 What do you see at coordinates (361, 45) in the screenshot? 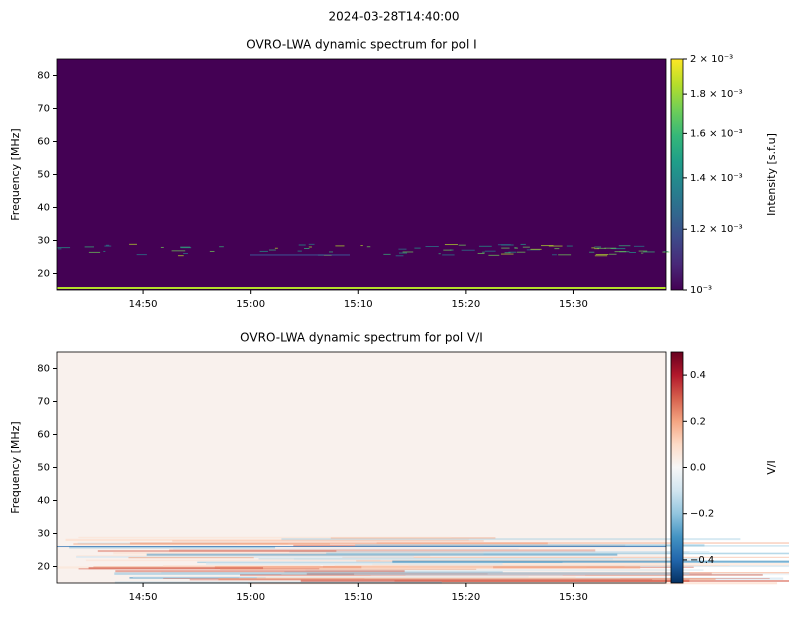
I see `axes-title: OVRO-LWA dynamic spectrum for pol I` at bounding box center [361, 45].